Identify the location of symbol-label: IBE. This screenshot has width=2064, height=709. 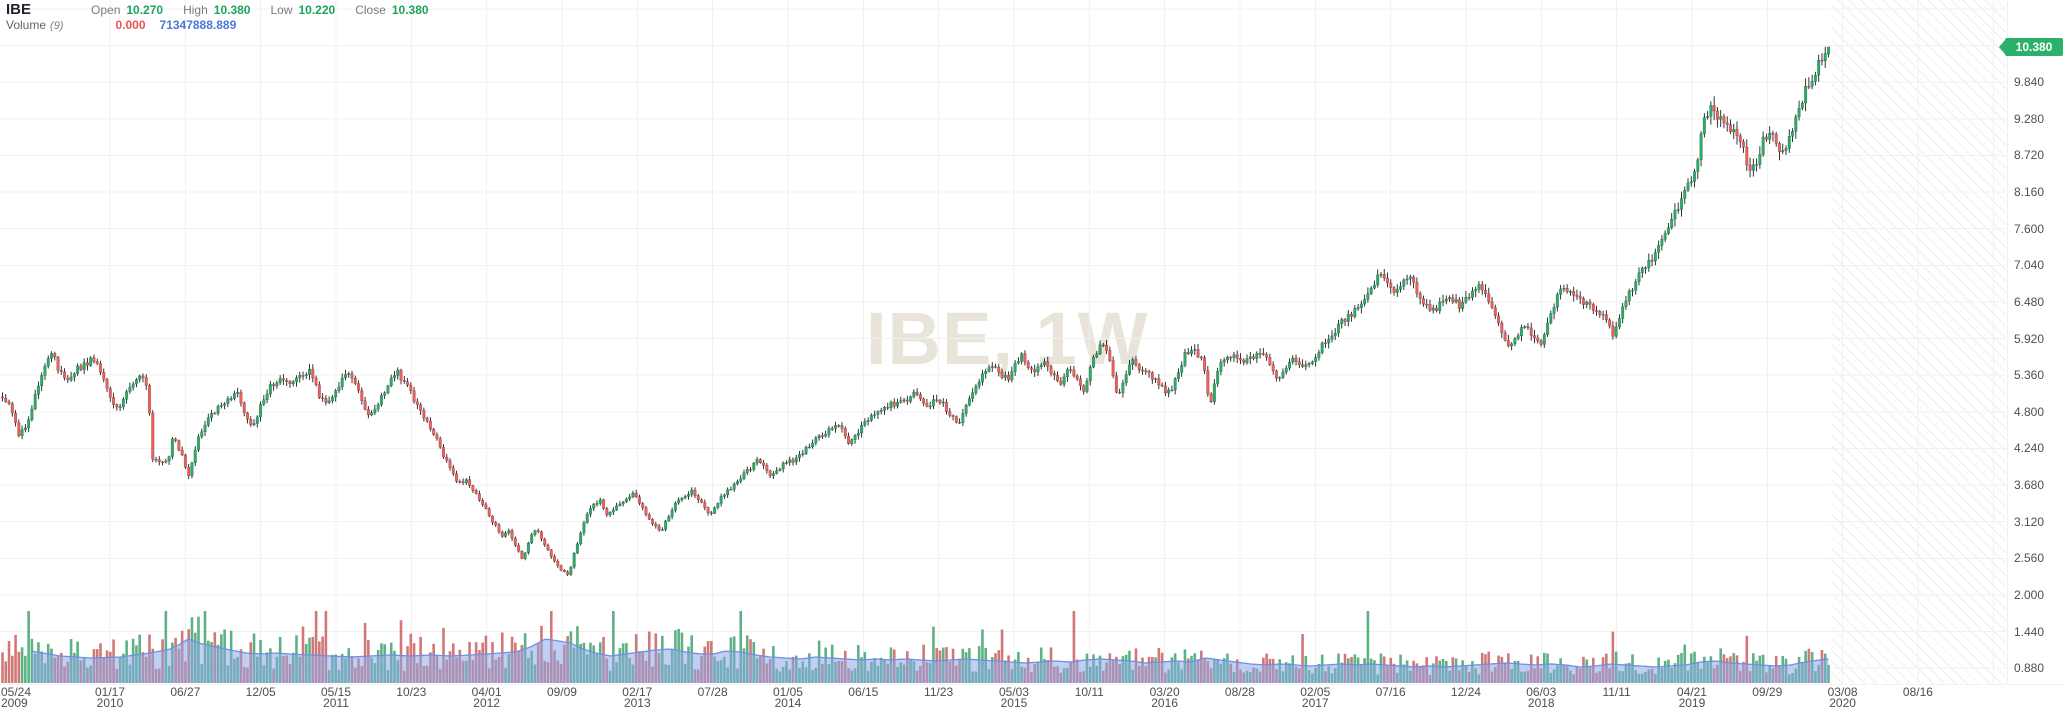
(19, 9).